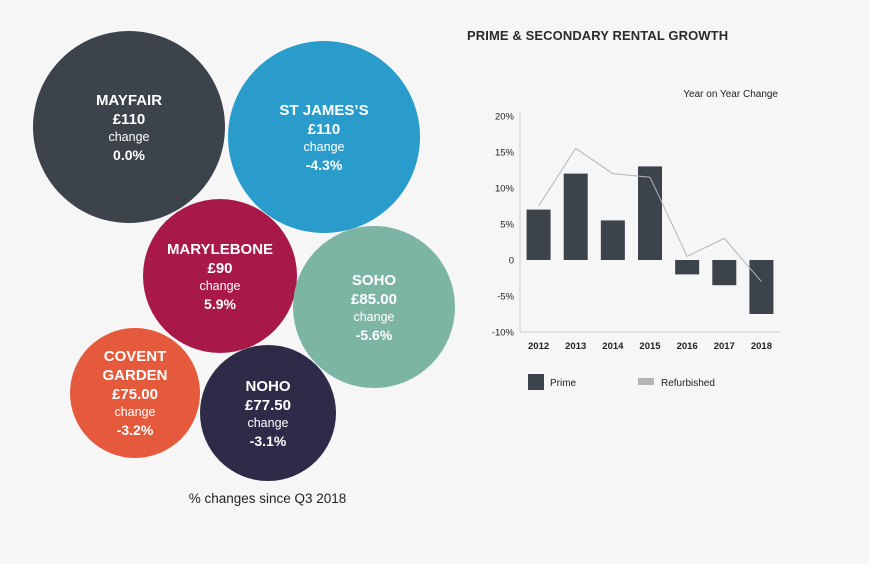 Image resolution: width=869 pixels, height=564 pixels. What do you see at coordinates (505, 189) in the screenshot?
I see `y-tick-label: 10%` at bounding box center [505, 189].